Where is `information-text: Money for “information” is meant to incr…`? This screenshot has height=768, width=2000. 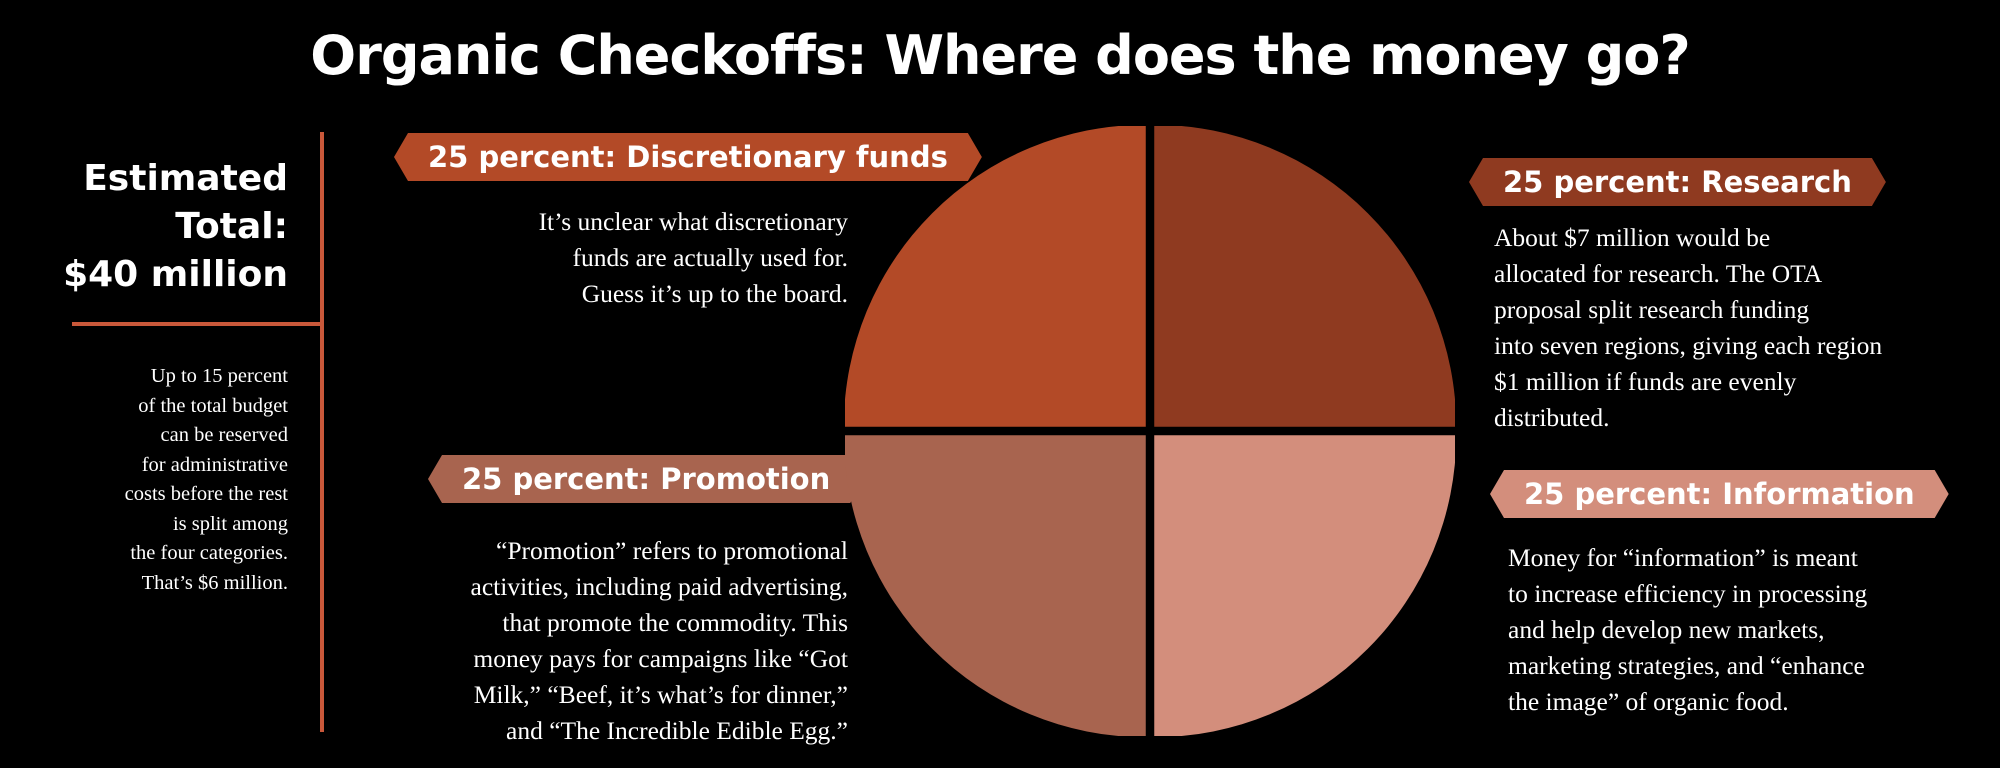
information-text: Money for “information” is meant to incr… is located at coordinates (1687, 630).